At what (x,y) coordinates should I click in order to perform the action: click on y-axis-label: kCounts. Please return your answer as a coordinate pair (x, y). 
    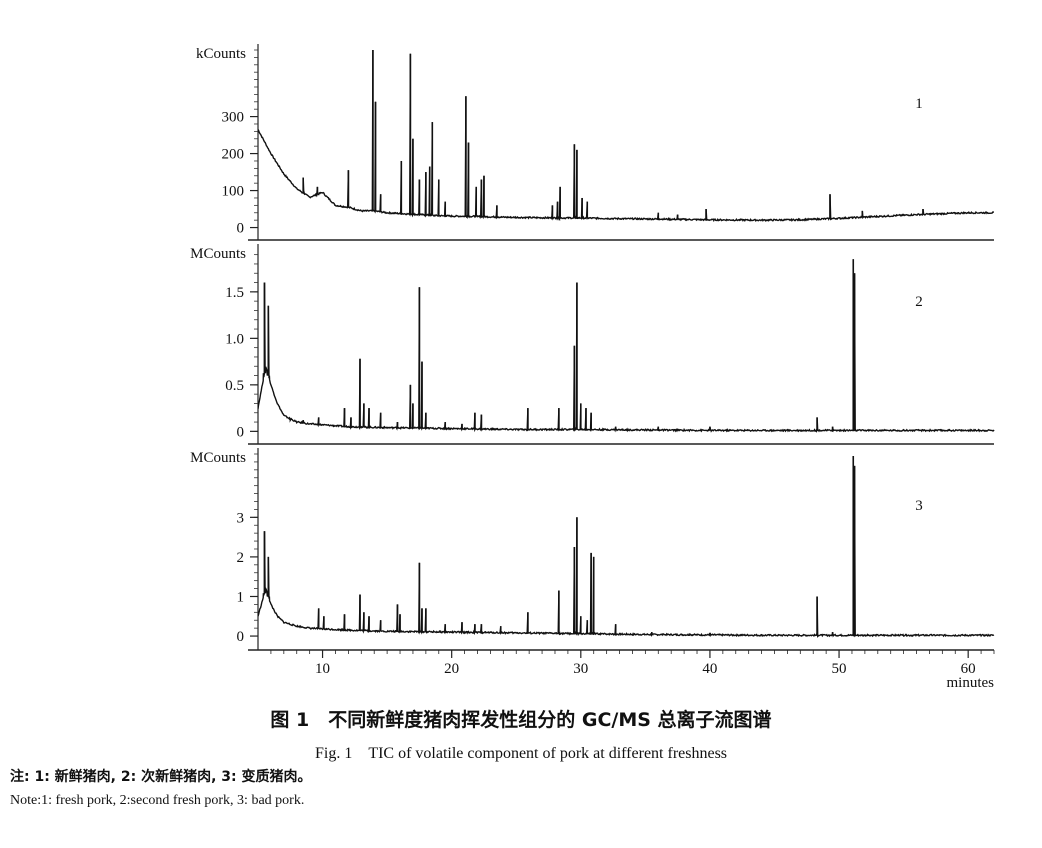
    Looking at the image, I should click on (221, 54).